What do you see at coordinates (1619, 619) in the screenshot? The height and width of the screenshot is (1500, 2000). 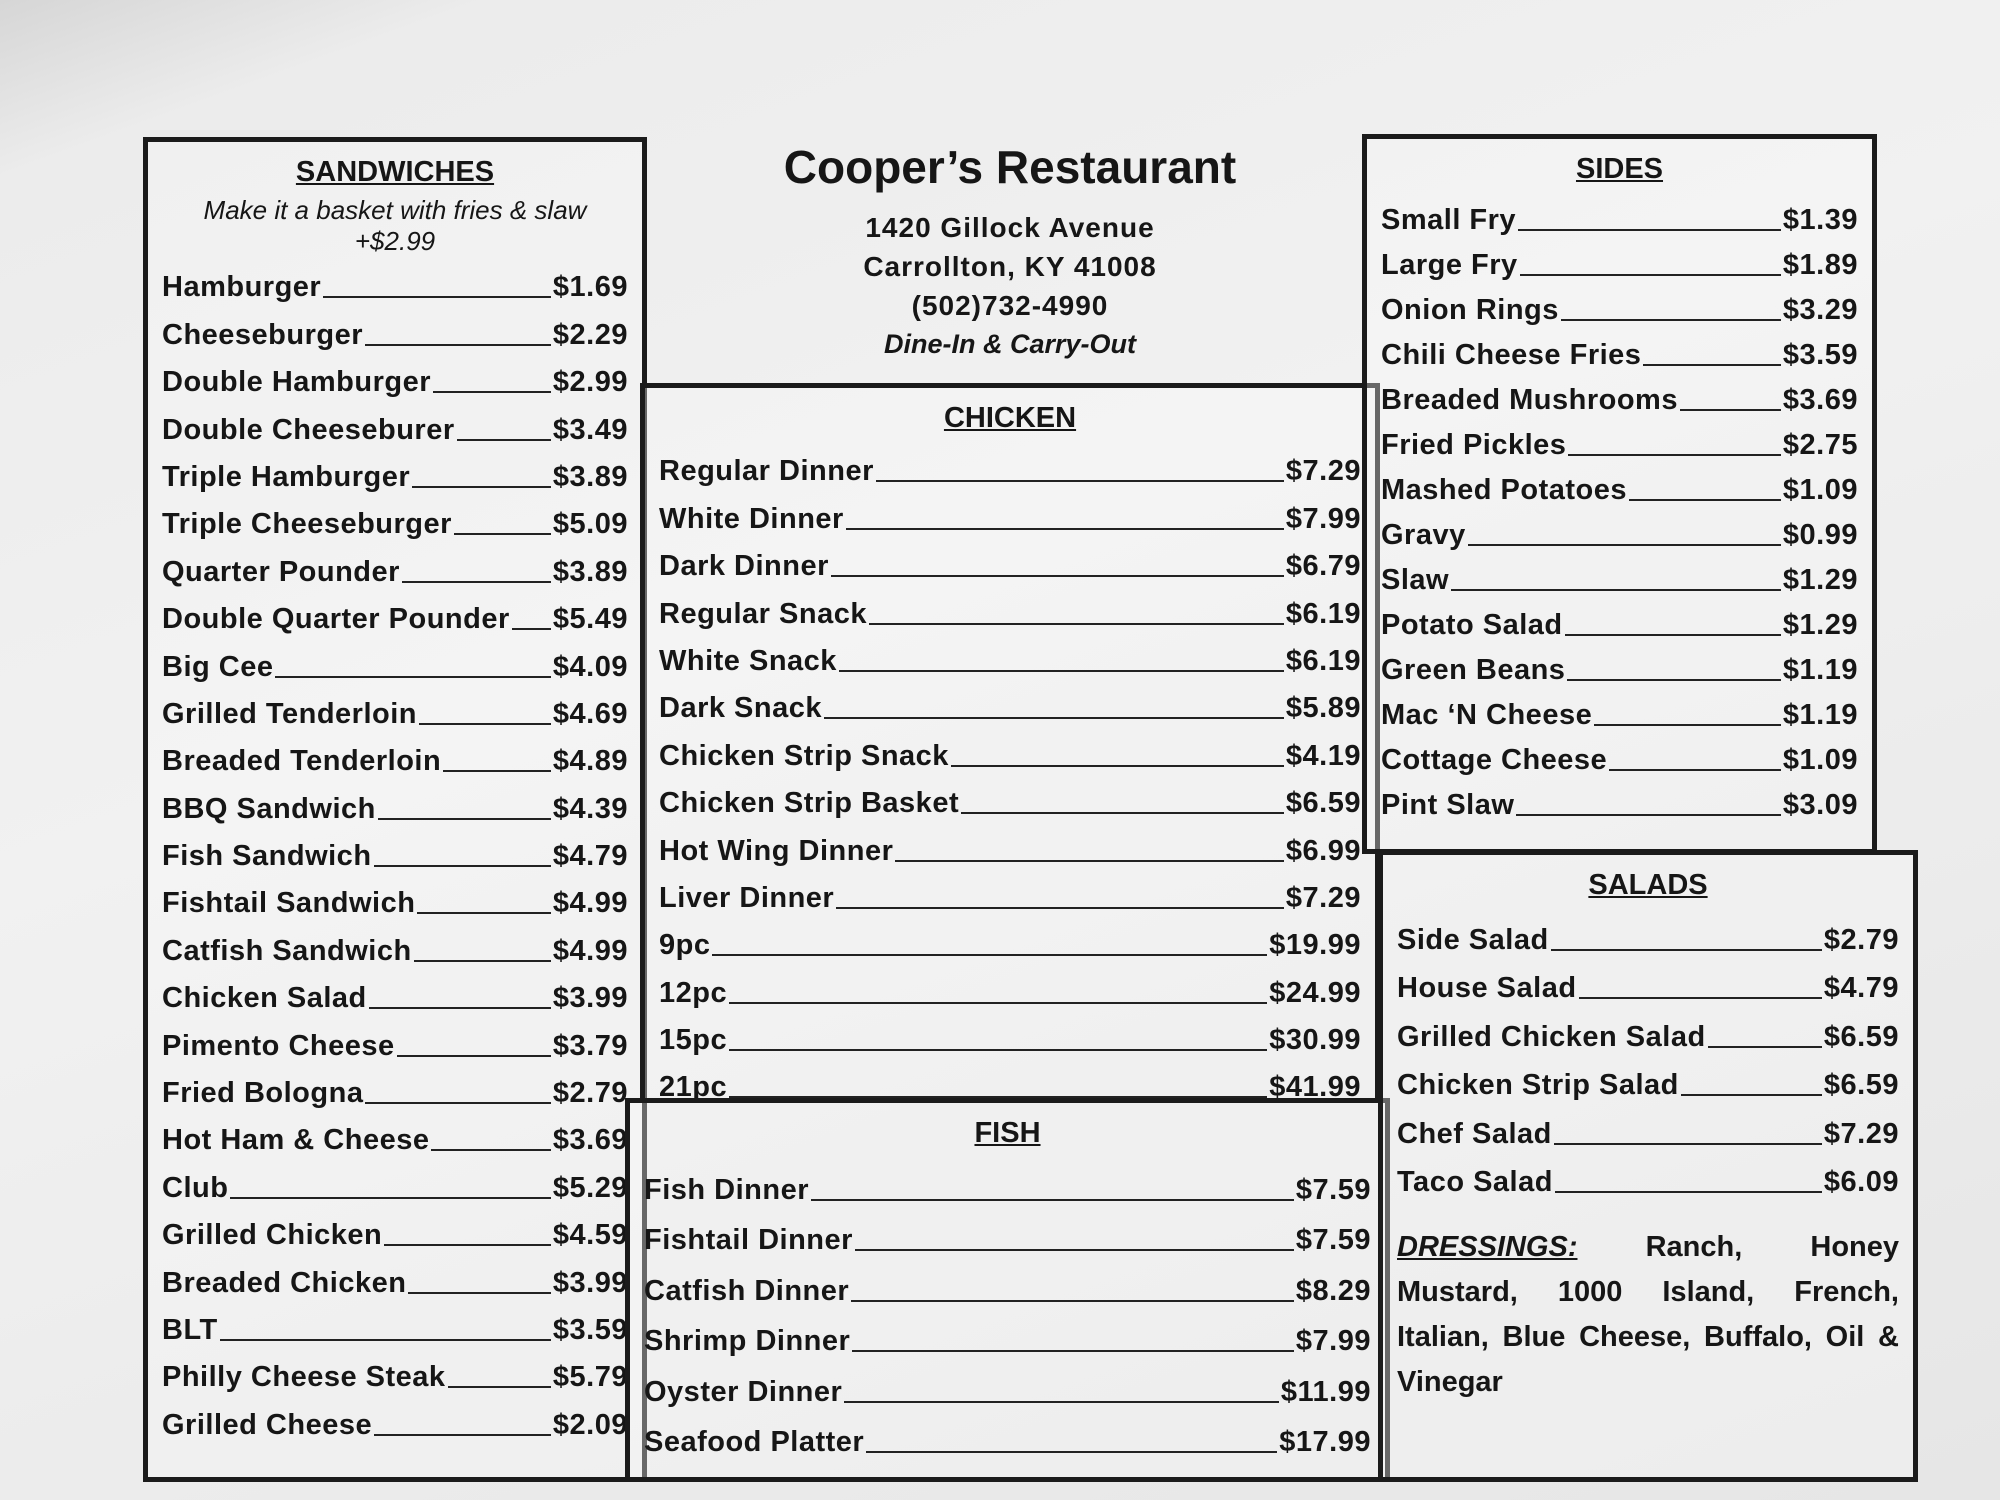 I see `menu-item: Potato Salad $1.29` at bounding box center [1619, 619].